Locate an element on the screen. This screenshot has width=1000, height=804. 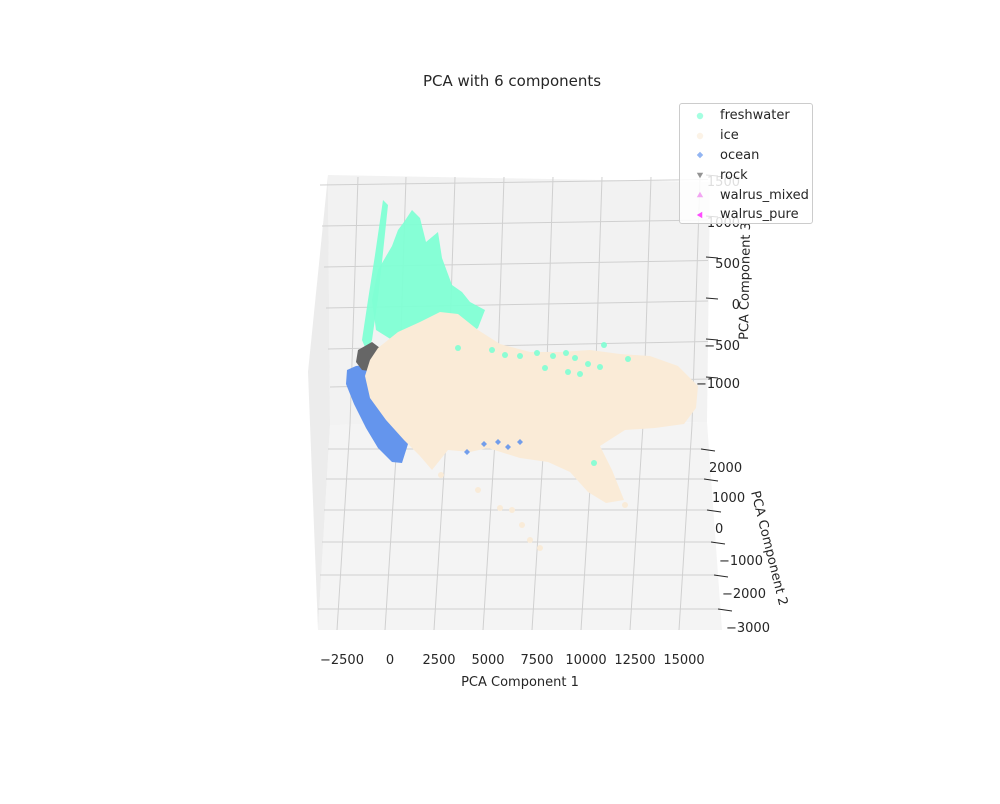
z-tick-label: 0 is located at coordinates (736, 305).